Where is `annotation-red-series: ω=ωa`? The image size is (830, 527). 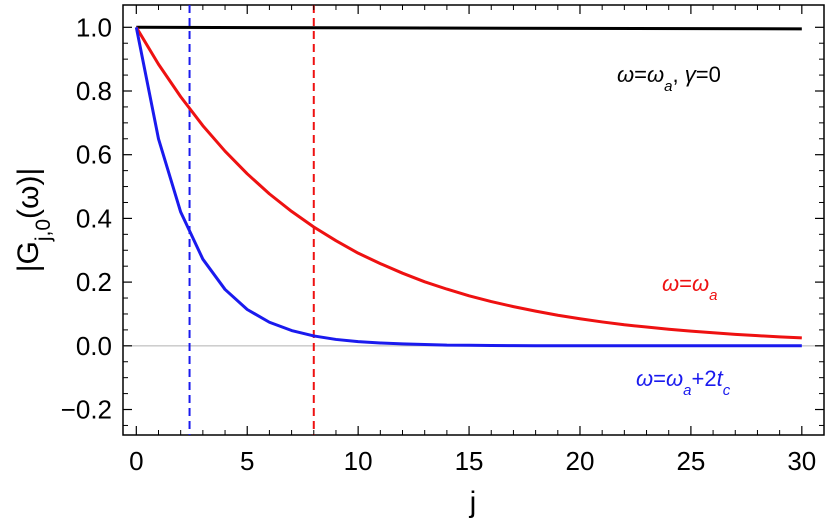
annotation-red-series: ω=ωa is located at coordinates (689, 287).